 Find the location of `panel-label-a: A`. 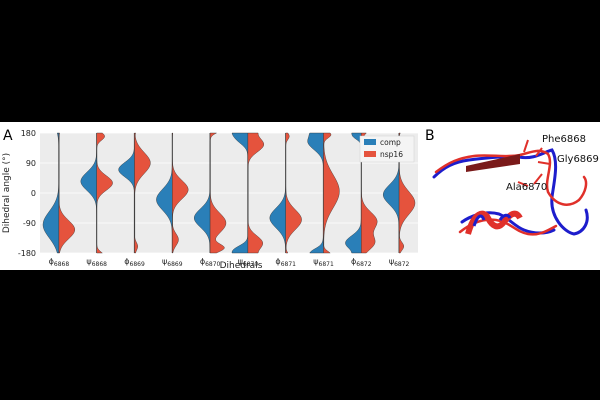

panel-label-a: A is located at coordinates (8, 136).